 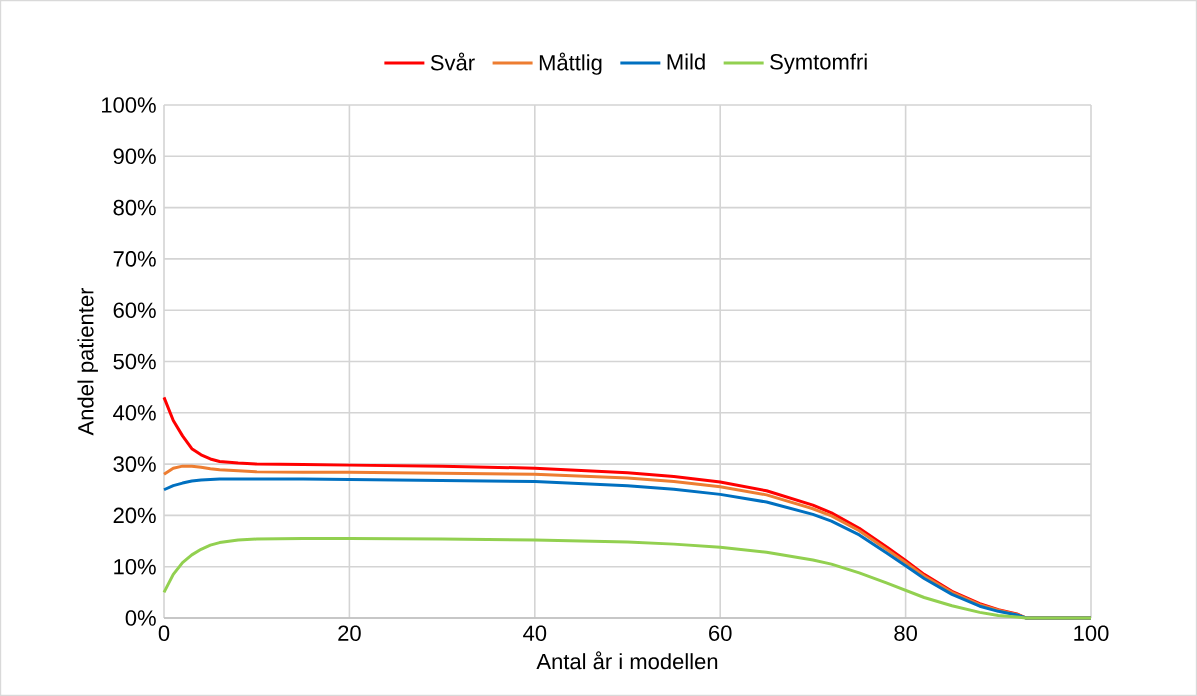 I want to click on y-tick-label: 50%, so click(x=134, y=361).